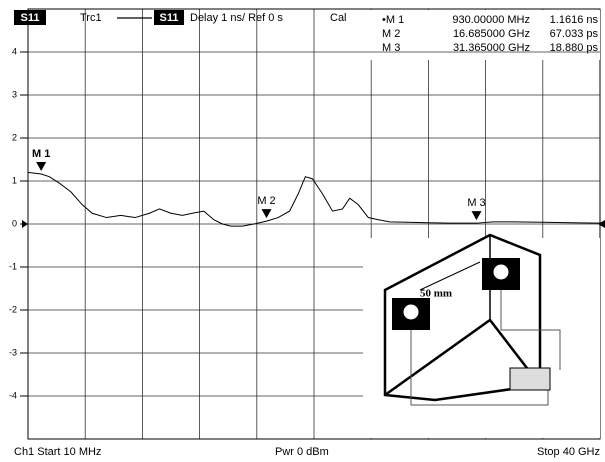  What do you see at coordinates (530, 379) in the screenshot?
I see `vna-instrument` at bounding box center [530, 379].